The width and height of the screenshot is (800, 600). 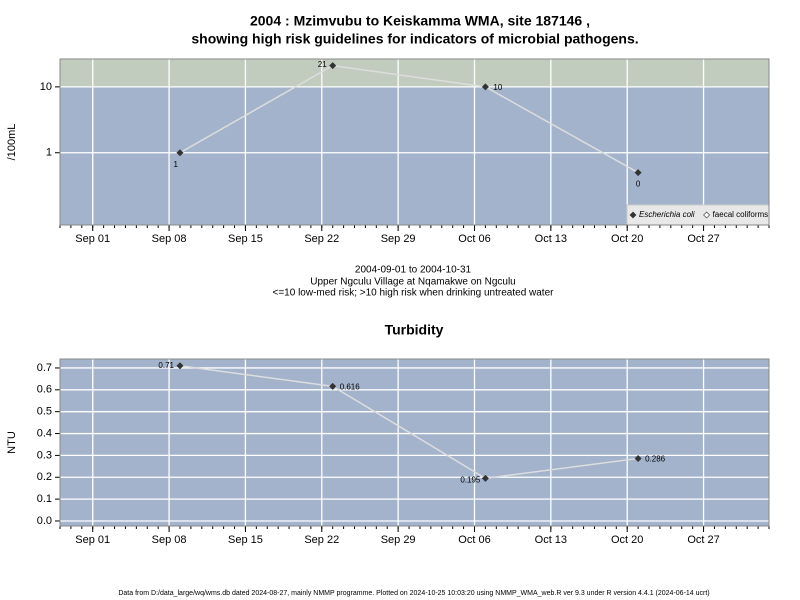 What do you see at coordinates (414, 330) in the screenshot?
I see `chart-title: Turbidity` at bounding box center [414, 330].